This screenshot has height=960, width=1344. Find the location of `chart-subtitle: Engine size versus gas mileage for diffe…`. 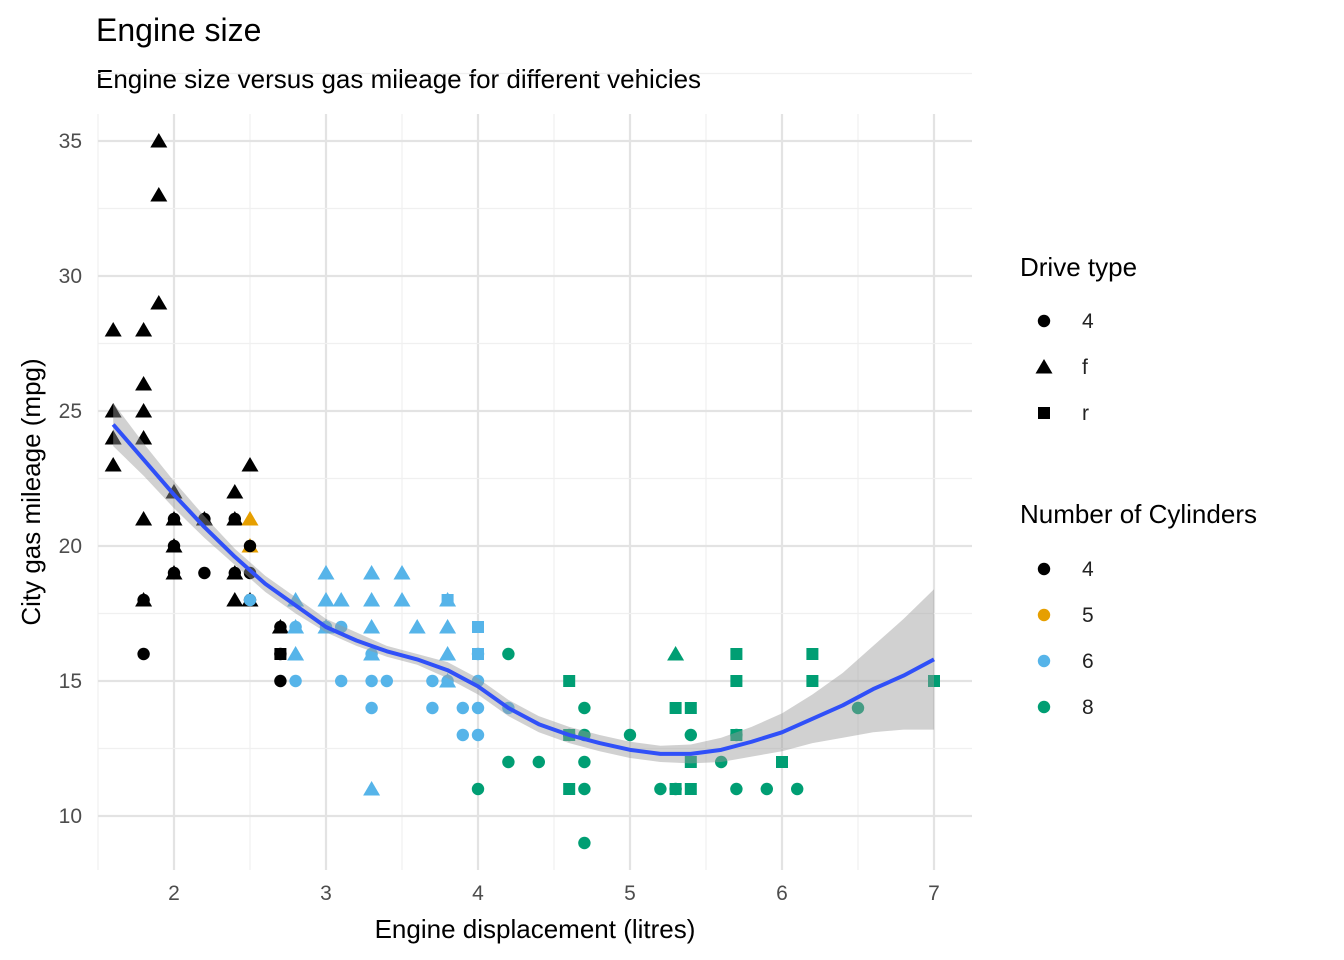

chart-subtitle: Engine size versus gas mileage for diffe… is located at coordinates (399, 79).